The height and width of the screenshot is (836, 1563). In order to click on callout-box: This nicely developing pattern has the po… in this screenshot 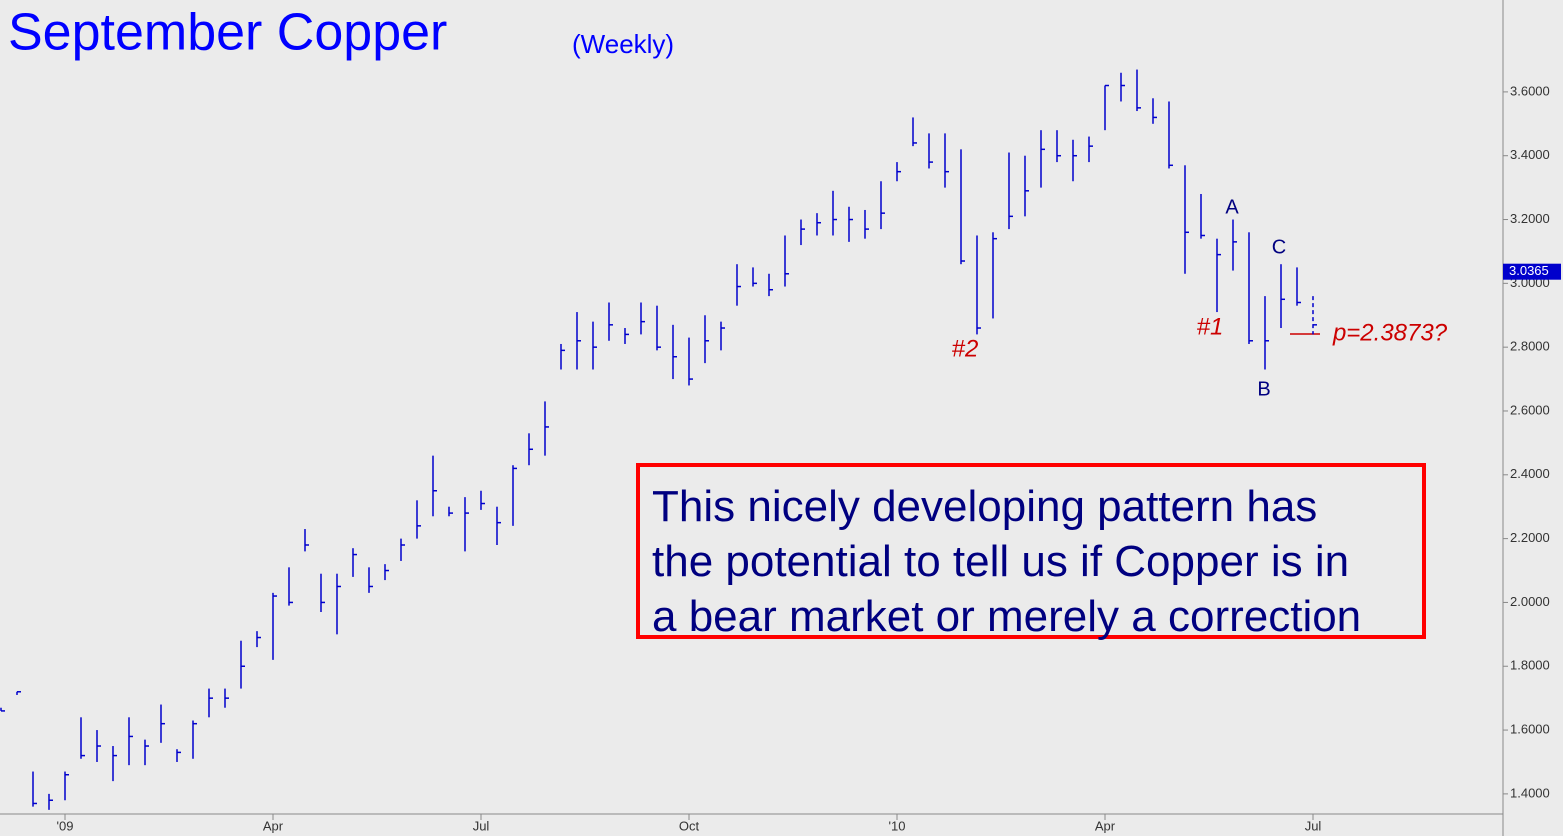, I will do `click(1031, 552)`.